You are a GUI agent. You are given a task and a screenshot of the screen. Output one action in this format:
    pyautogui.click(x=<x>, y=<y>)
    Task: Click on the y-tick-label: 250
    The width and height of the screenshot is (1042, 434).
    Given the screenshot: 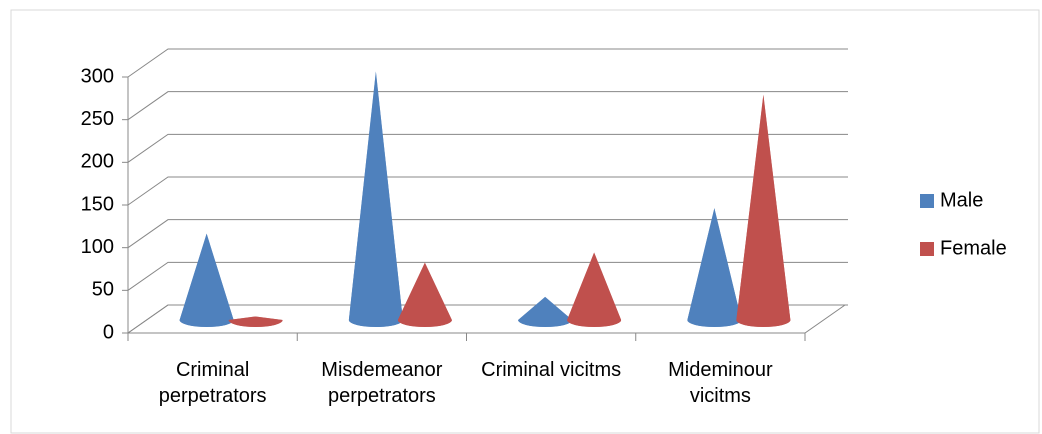 What is the action you would take?
    pyautogui.click(x=97, y=119)
    